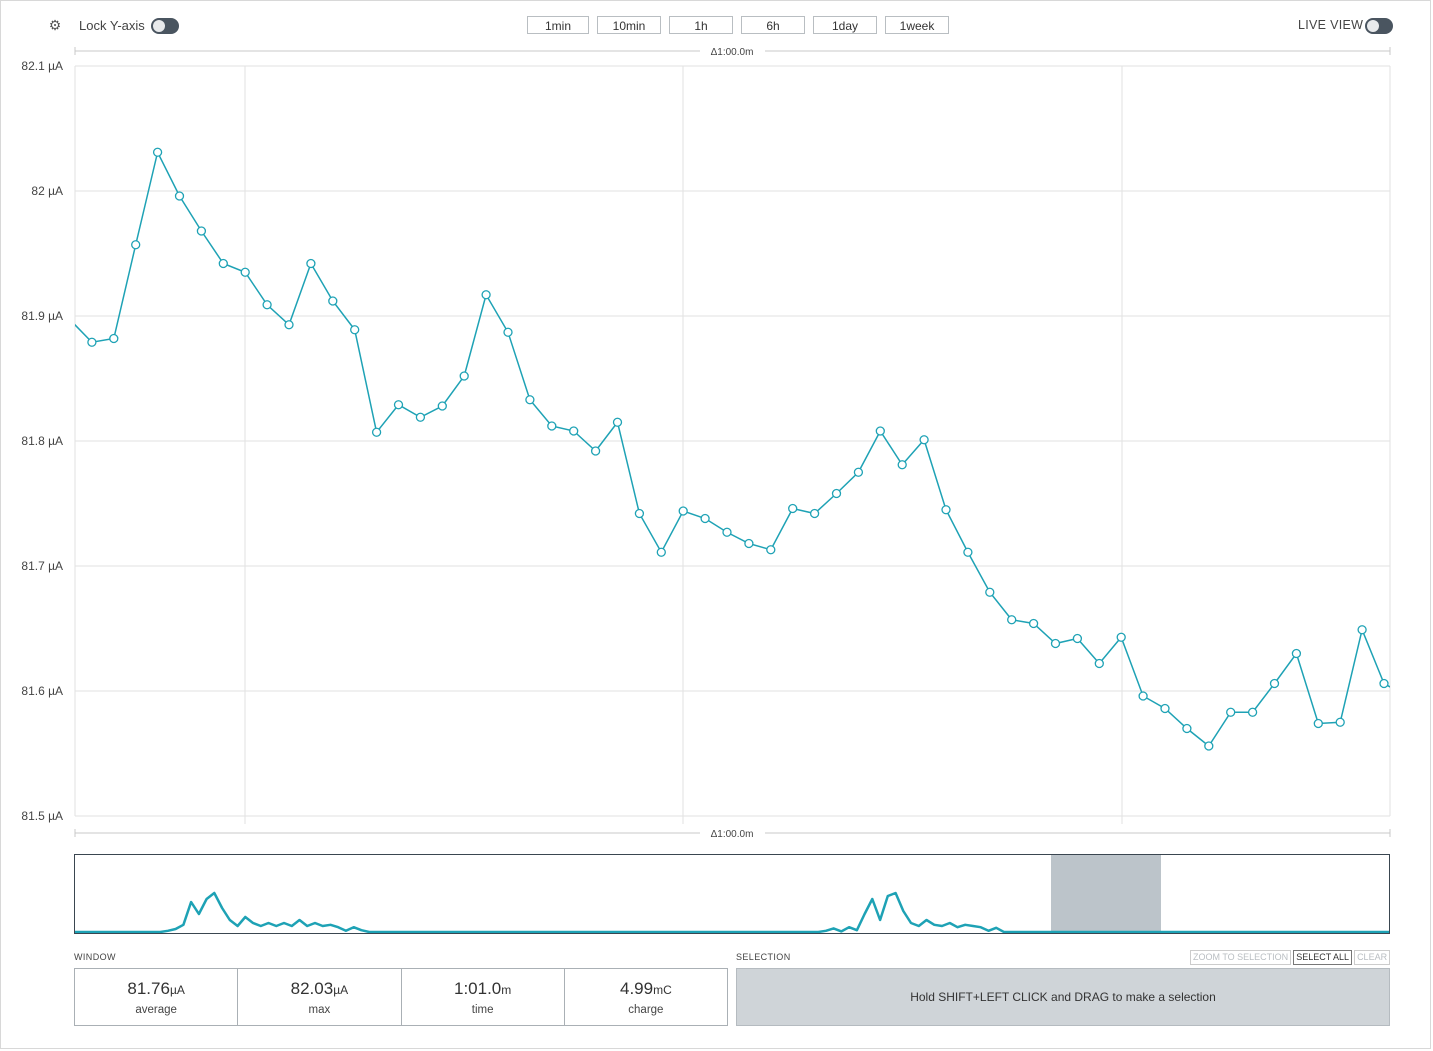 This screenshot has height=1051, width=1433. I want to click on stat-max-value: 82.03, so click(312, 988).